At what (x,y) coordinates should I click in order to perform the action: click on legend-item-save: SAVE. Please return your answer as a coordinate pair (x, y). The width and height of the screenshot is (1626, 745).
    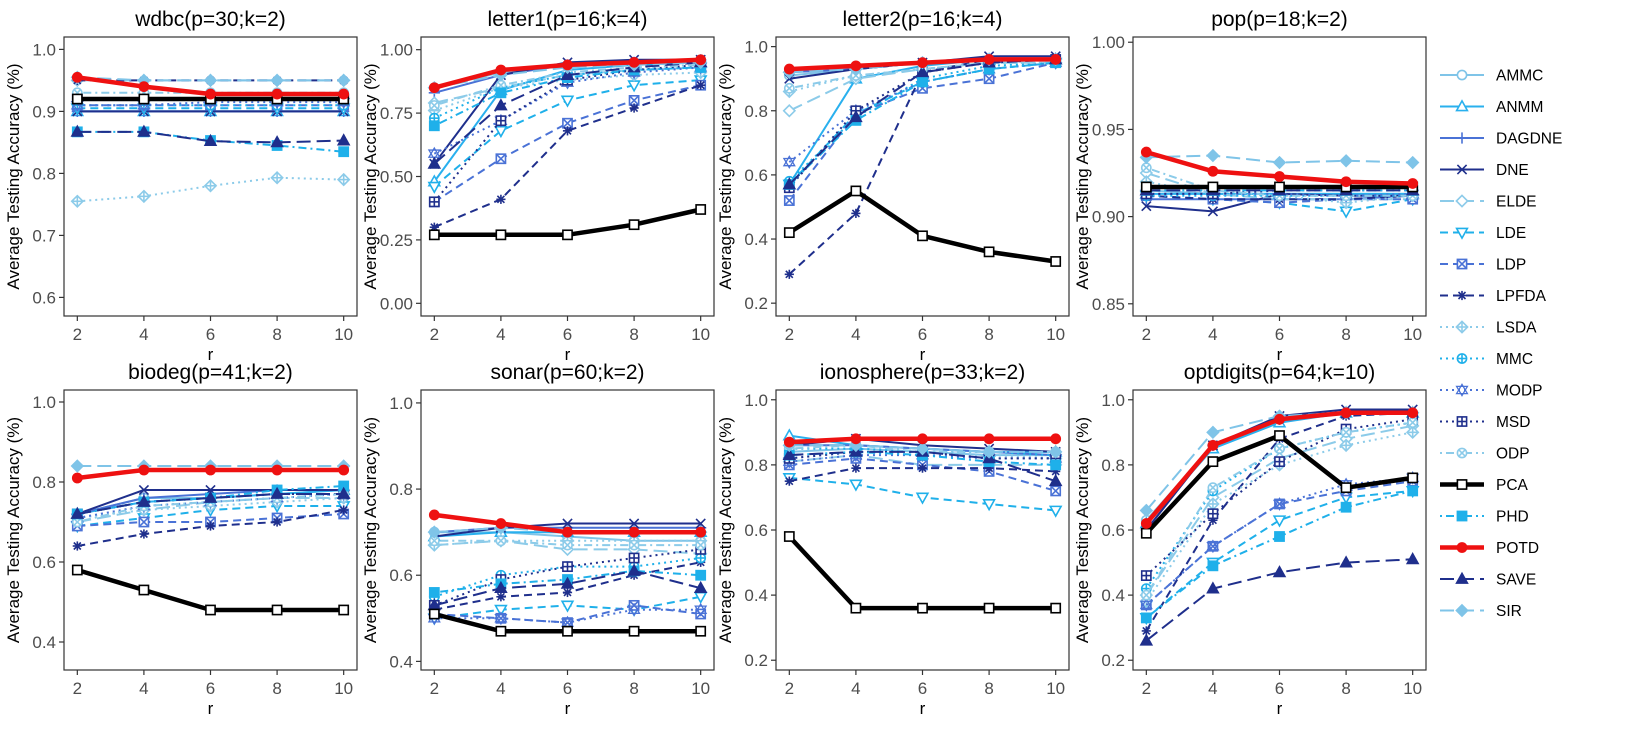
    Looking at the image, I should click on (1488, 580).